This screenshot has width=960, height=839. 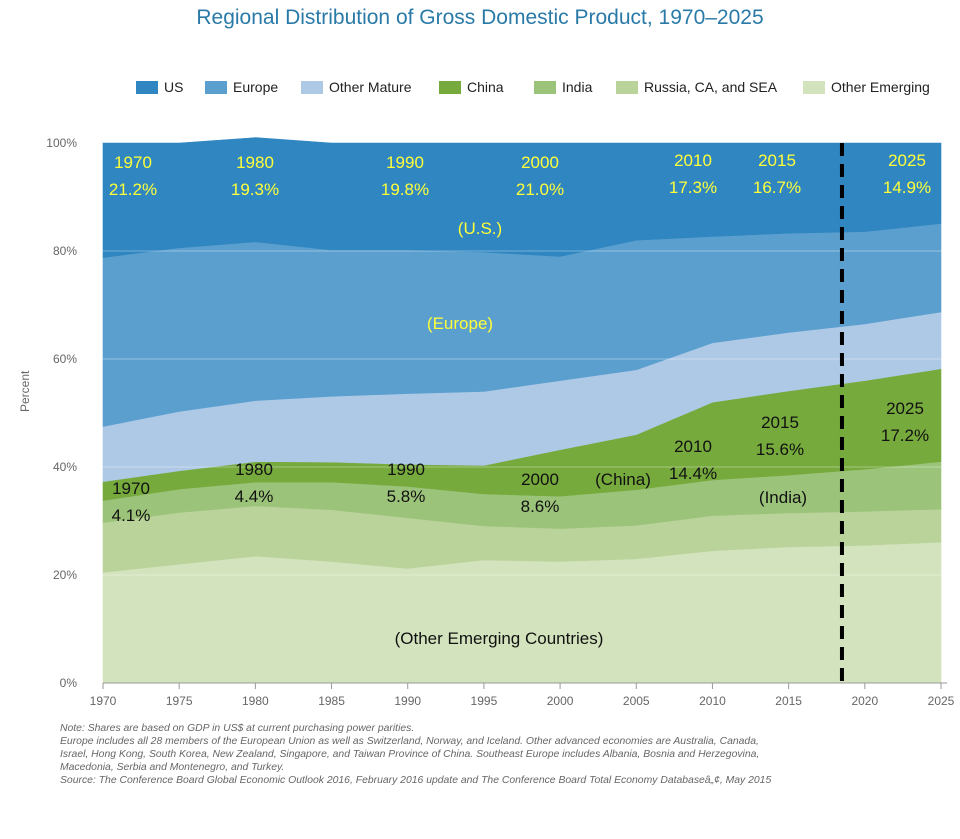 What do you see at coordinates (941, 701) in the screenshot?
I see `x-tick-label: 2025` at bounding box center [941, 701].